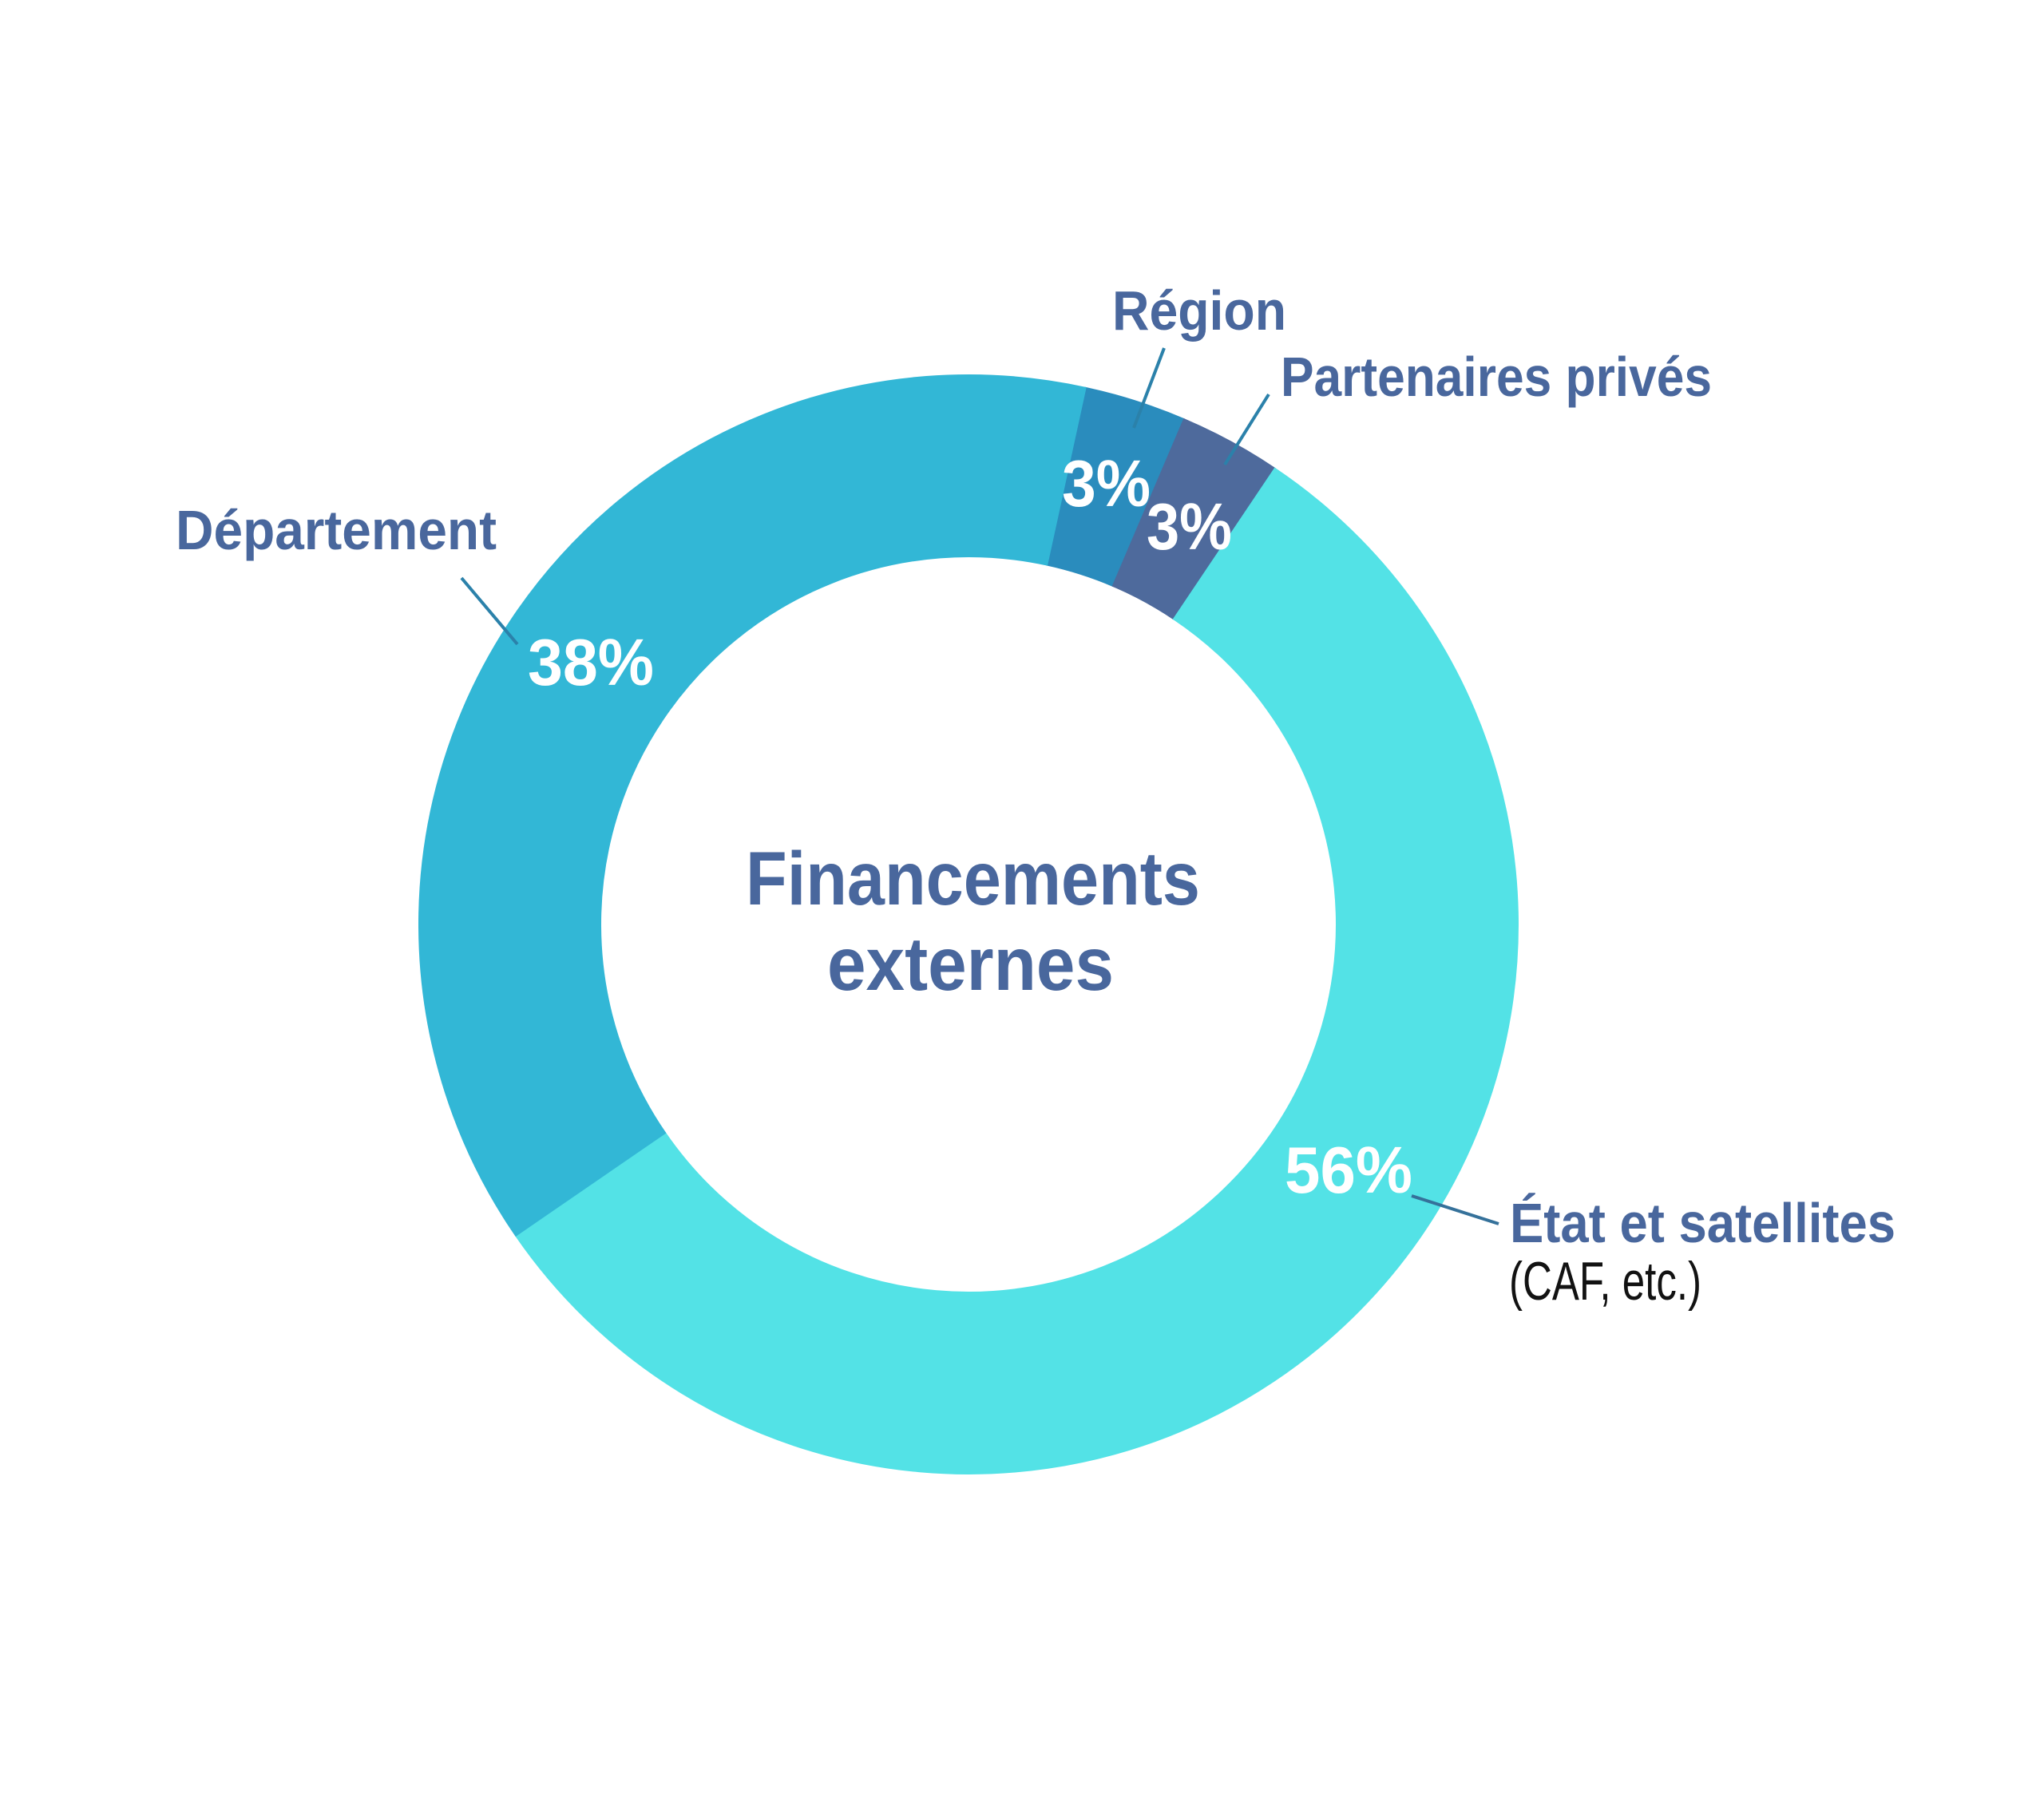  I want to click on svg-text: 38%, so click(591, 662).